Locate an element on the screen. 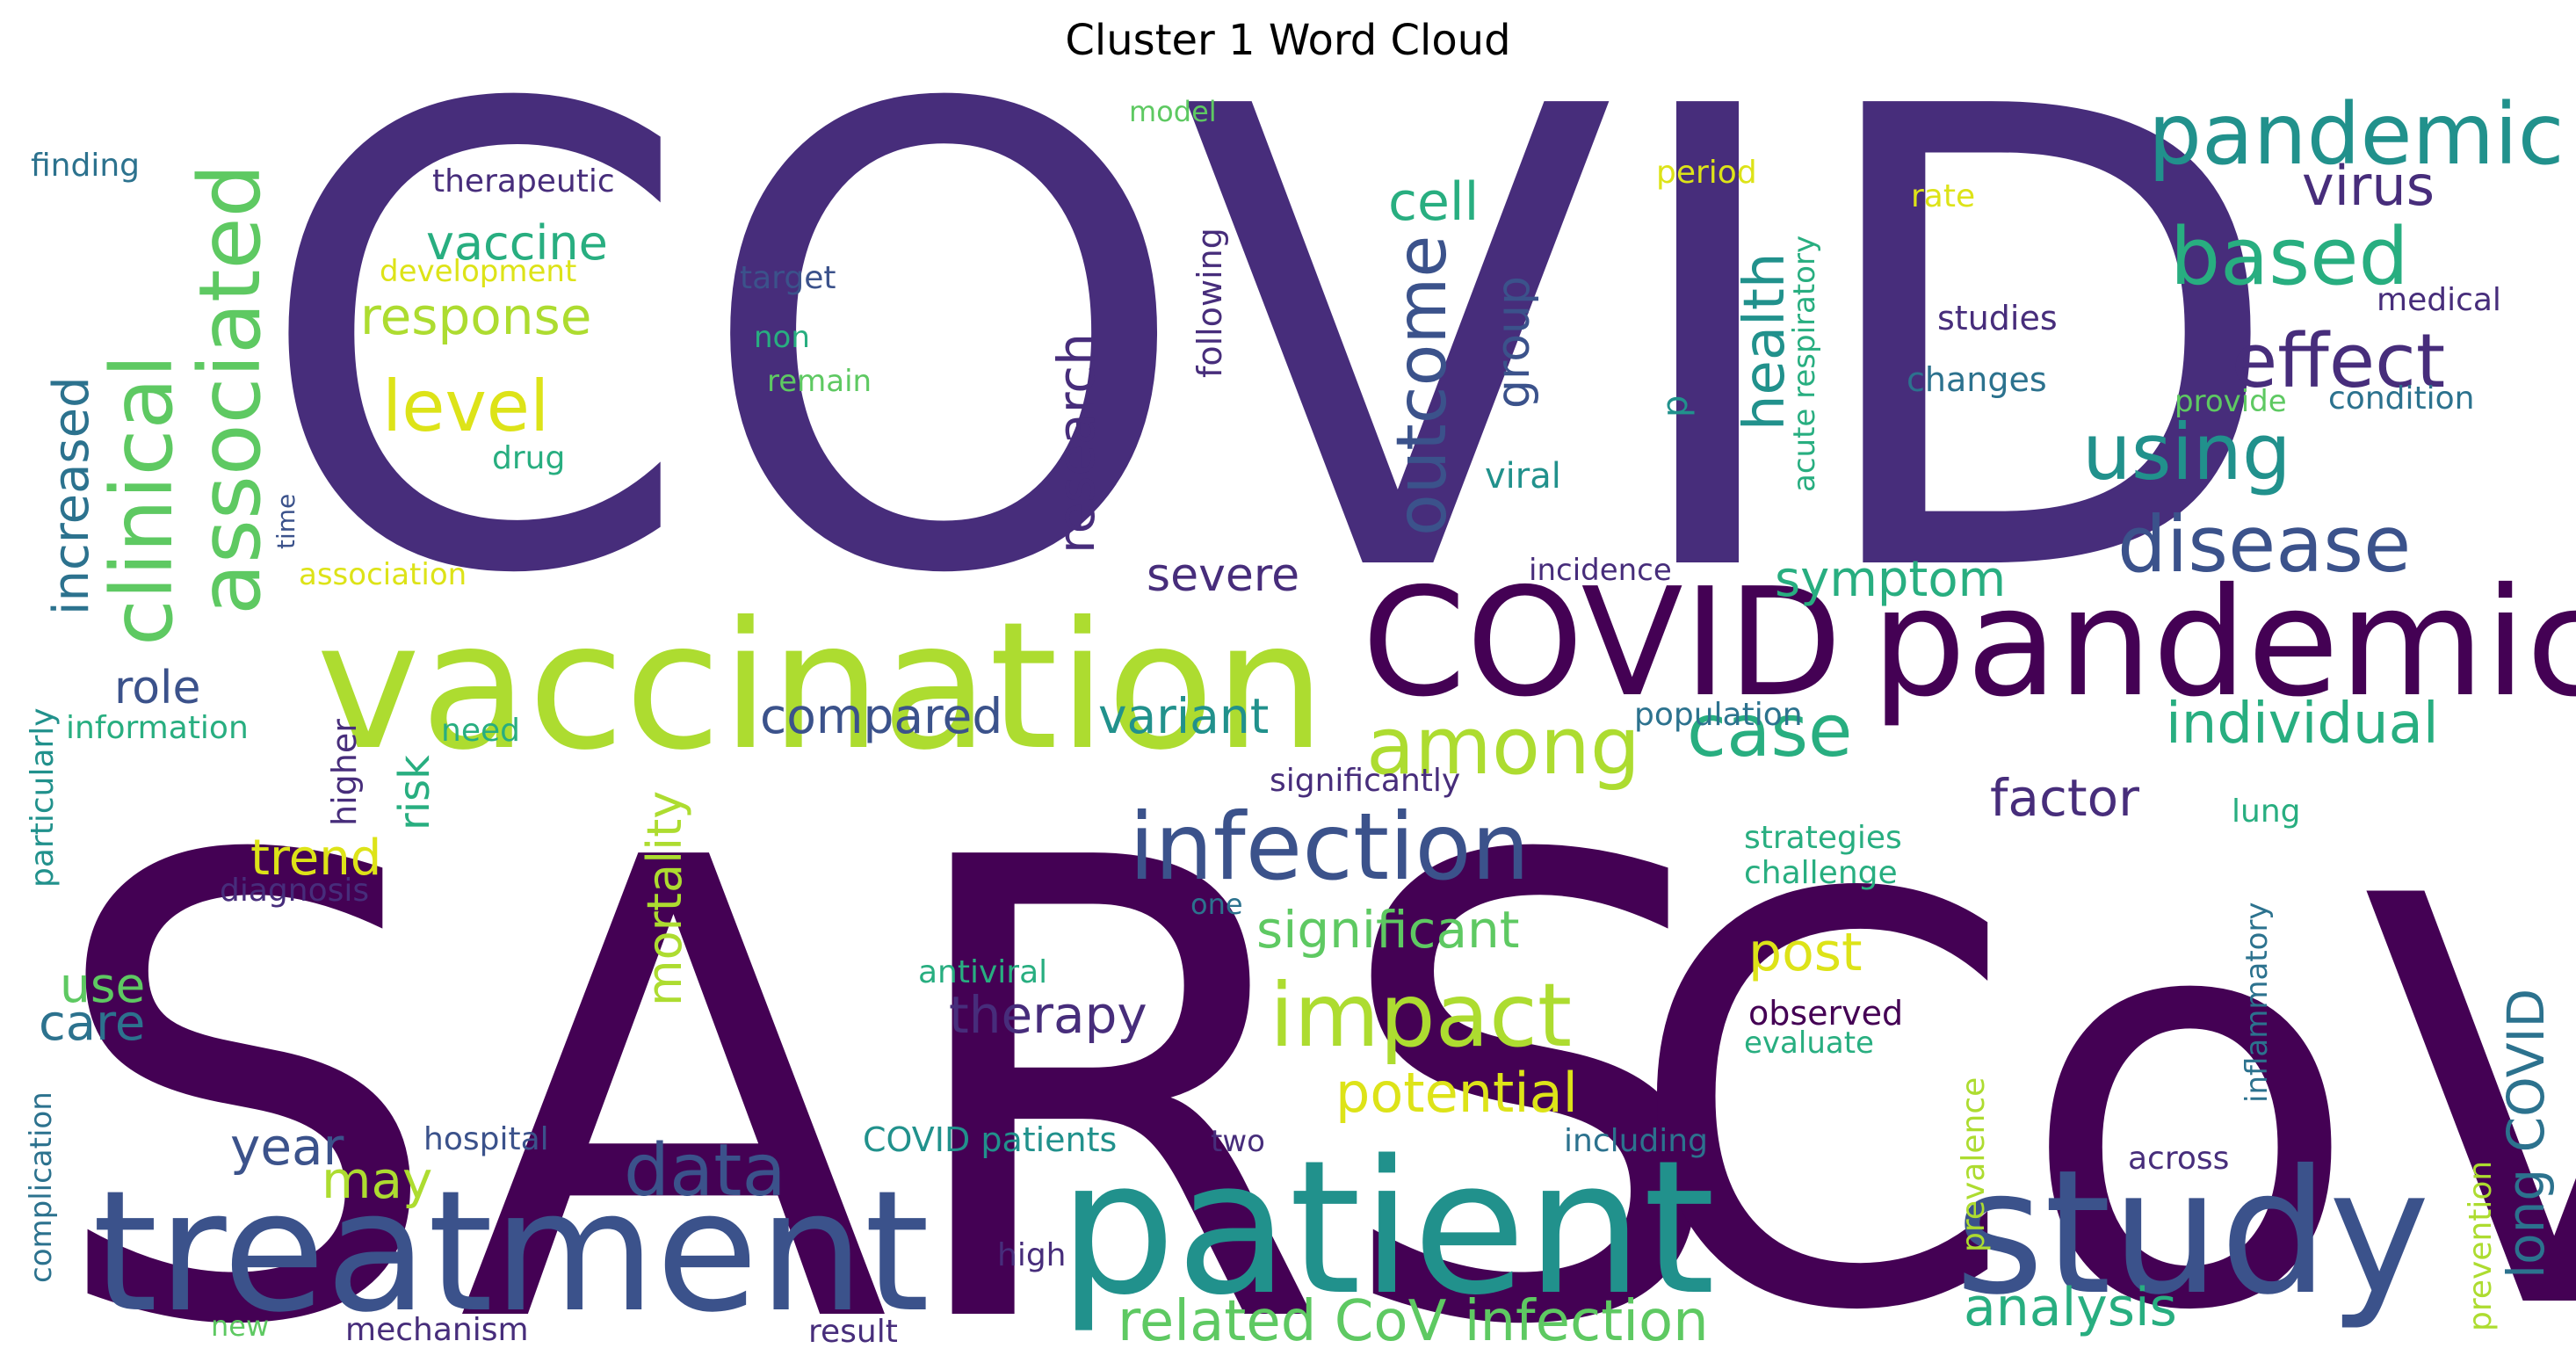 The width and height of the screenshot is (2576, 1370). word-need: need is located at coordinates (480, 731).